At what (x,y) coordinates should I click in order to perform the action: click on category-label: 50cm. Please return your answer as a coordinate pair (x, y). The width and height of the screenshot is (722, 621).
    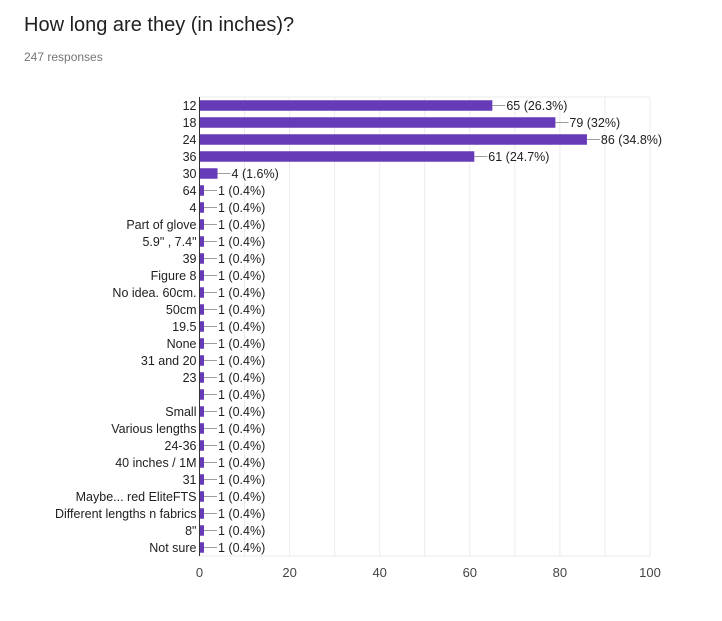
    Looking at the image, I should click on (181, 310).